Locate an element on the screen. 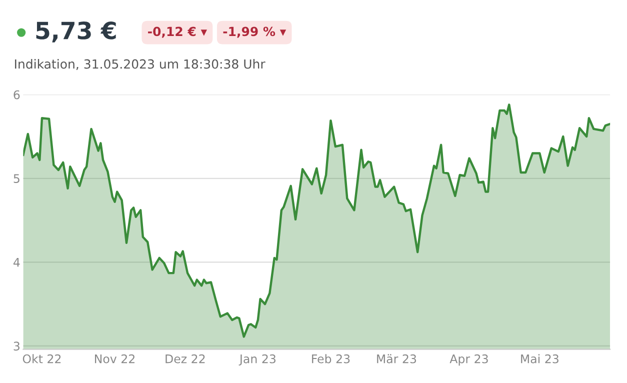 The image size is (627, 383). x-tick-label: Mär 23 is located at coordinates (396, 359).